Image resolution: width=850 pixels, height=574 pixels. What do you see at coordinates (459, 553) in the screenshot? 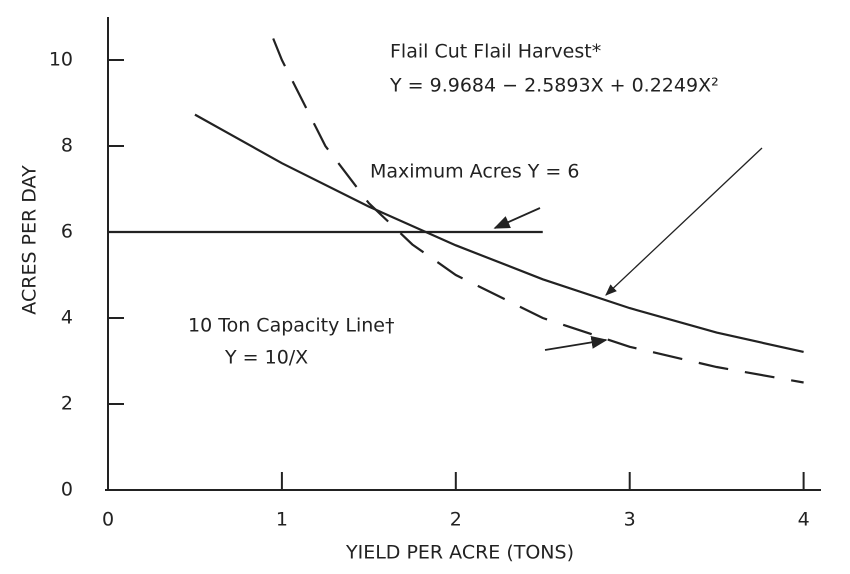
I see `x-axis-label: YIELD PER ACRE (TONS)` at bounding box center [459, 553].